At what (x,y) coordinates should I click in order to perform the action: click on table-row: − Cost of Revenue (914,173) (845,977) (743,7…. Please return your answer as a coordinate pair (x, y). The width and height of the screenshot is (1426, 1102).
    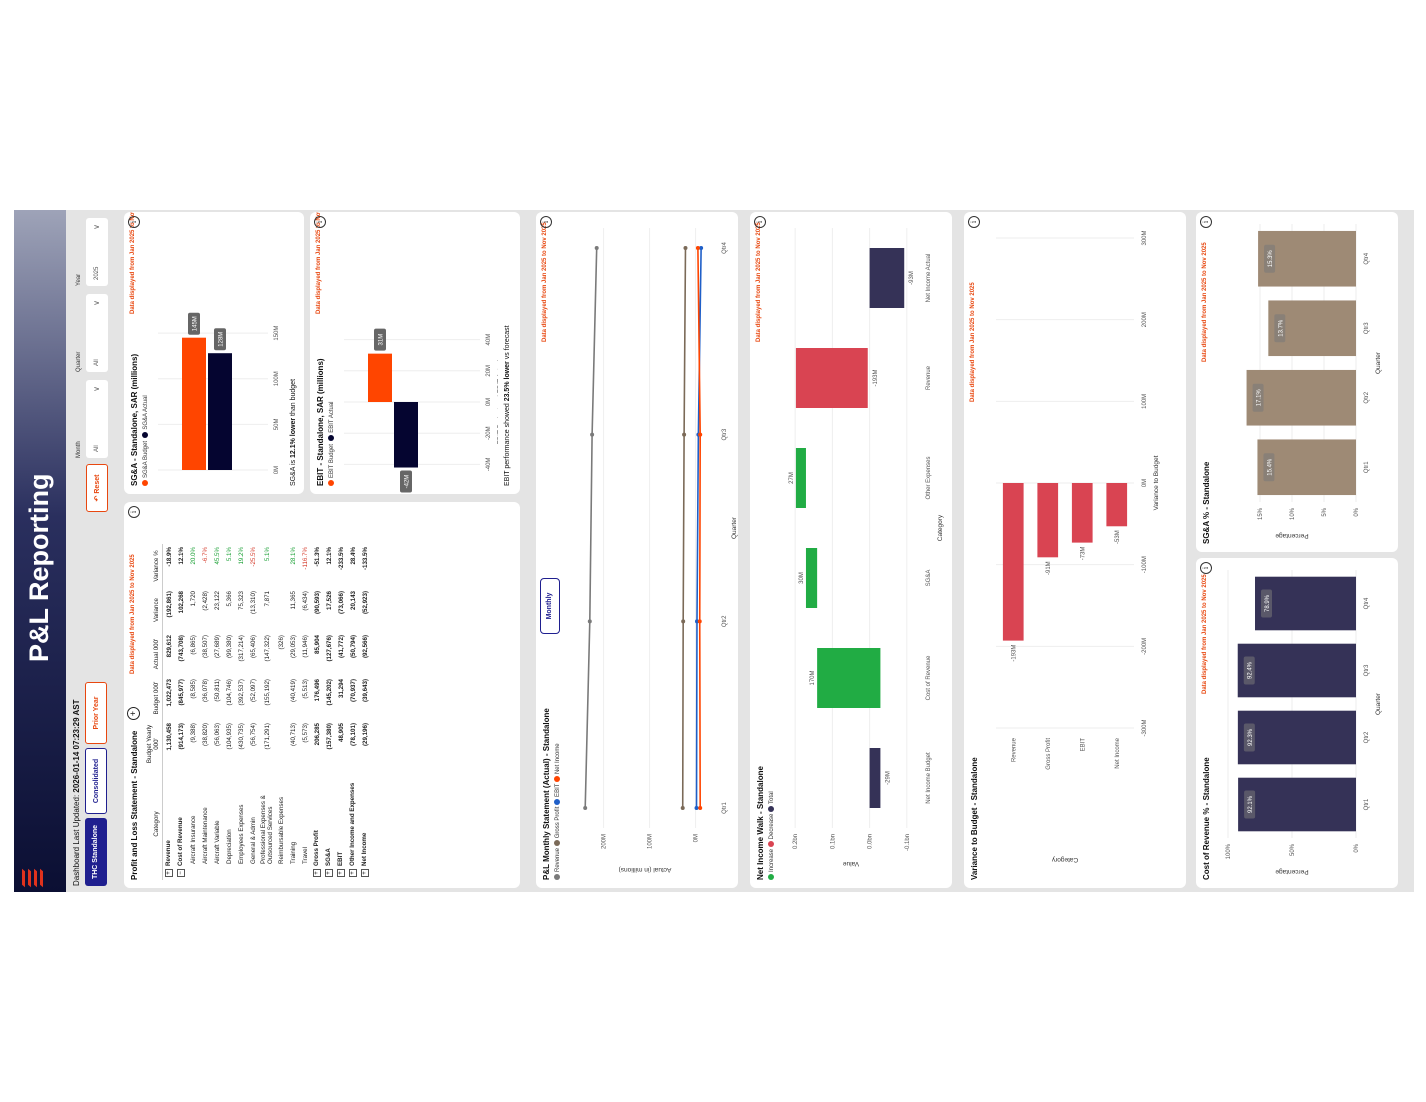
    Looking at the image, I should click on (181, 712).